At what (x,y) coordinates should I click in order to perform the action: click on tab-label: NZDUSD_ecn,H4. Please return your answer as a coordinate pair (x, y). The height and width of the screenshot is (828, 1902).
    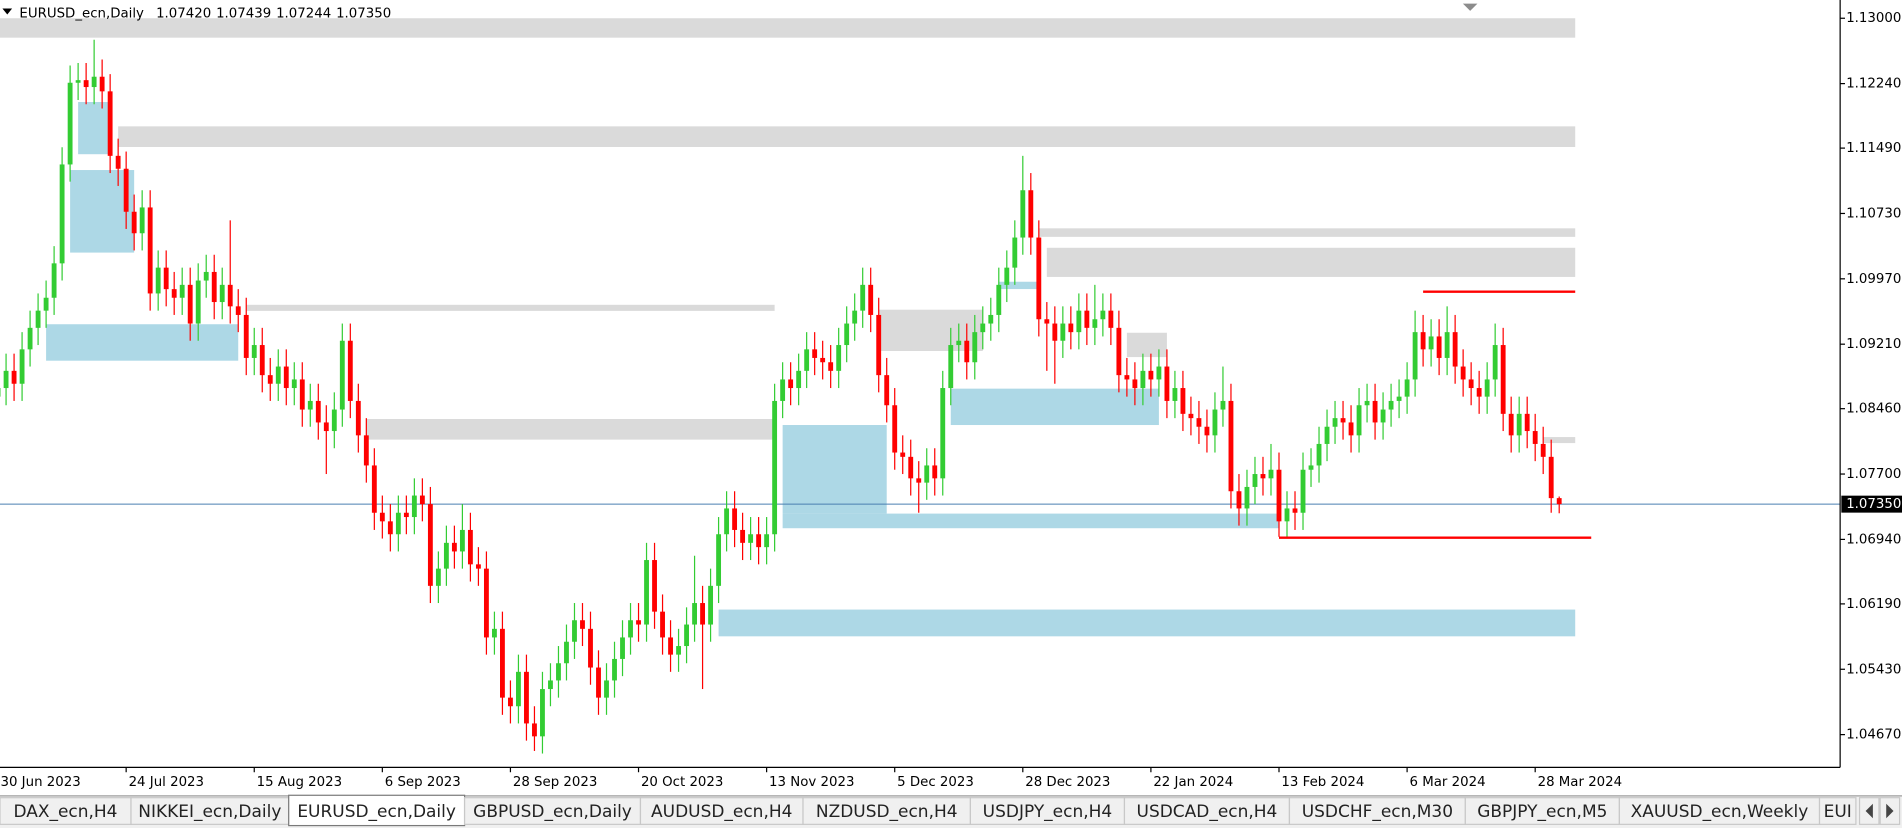
    Looking at the image, I should click on (887, 812).